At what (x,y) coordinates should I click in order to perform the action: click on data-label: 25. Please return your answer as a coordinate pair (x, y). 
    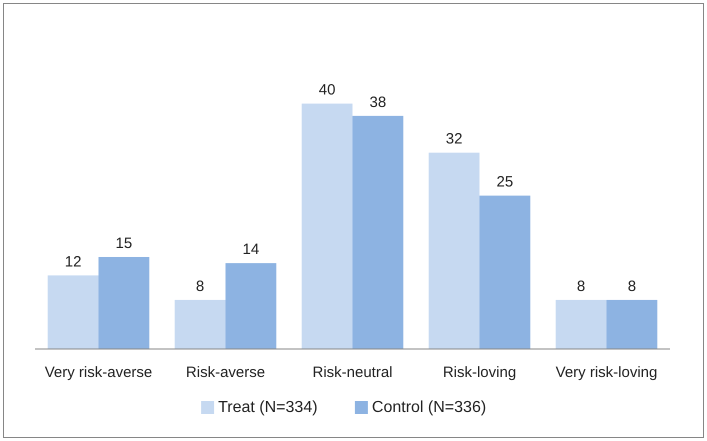
    Looking at the image, I should click on (505, 182).